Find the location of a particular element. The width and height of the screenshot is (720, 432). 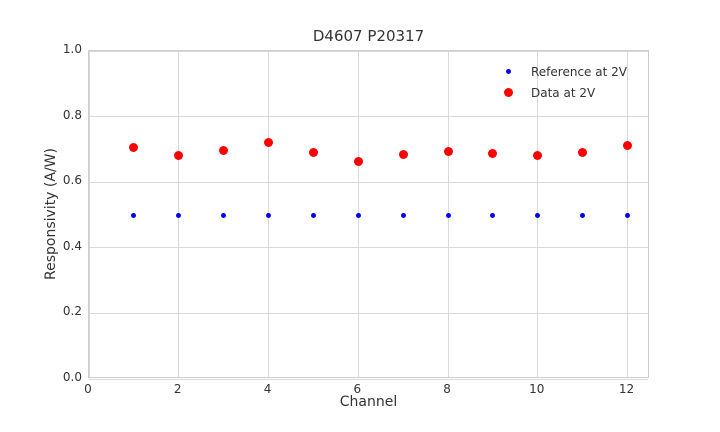

data-point-reference-ch10 is located at coordinates (538, 215).